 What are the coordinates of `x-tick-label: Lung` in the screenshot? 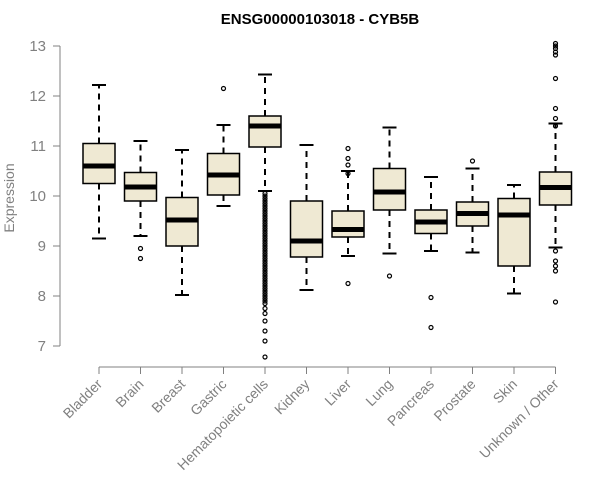 It's located at (378, 392).